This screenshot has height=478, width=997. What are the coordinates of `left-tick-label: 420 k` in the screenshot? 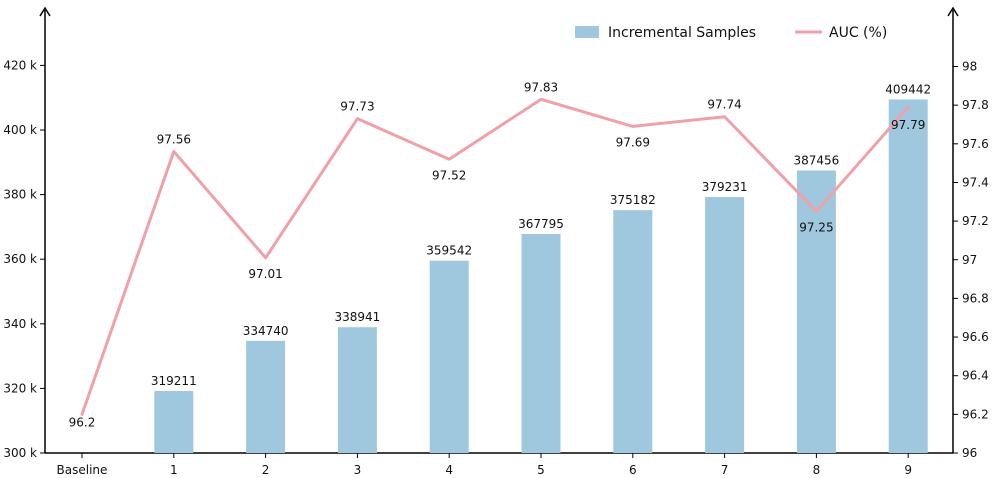 It's located at (20, 65).